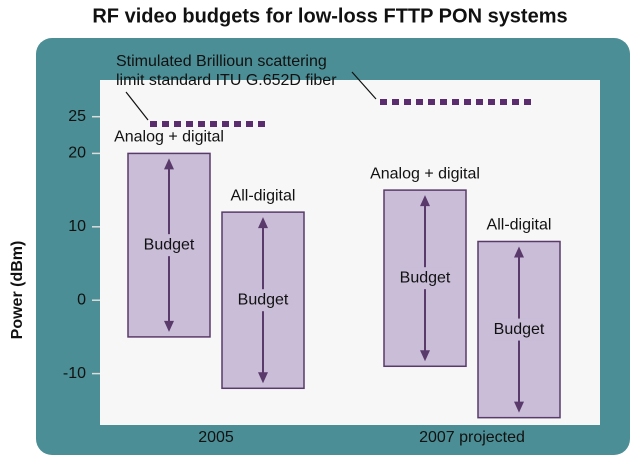  What do you see at coordinates (226, 80) in the screenshot?
I see `limit-label: limit standard ITU G.652D fiber` at bounding box center [226, 80].